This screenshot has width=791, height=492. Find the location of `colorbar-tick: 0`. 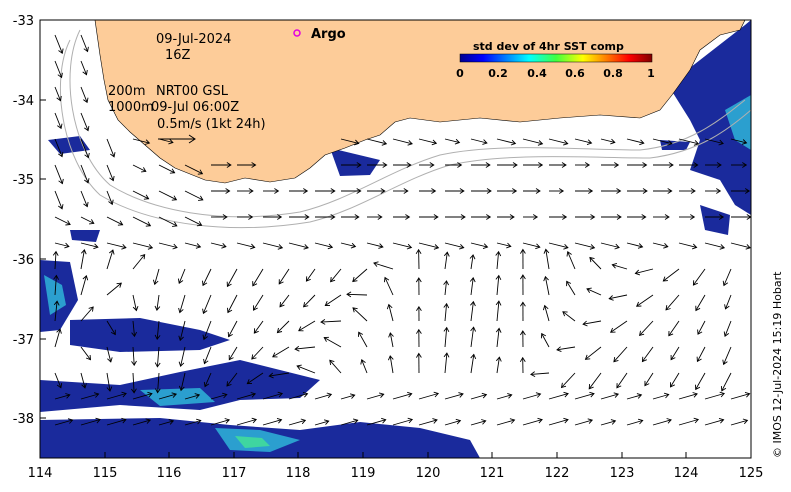

colorbar-tick: 0 is located at coordinates (460, 73).